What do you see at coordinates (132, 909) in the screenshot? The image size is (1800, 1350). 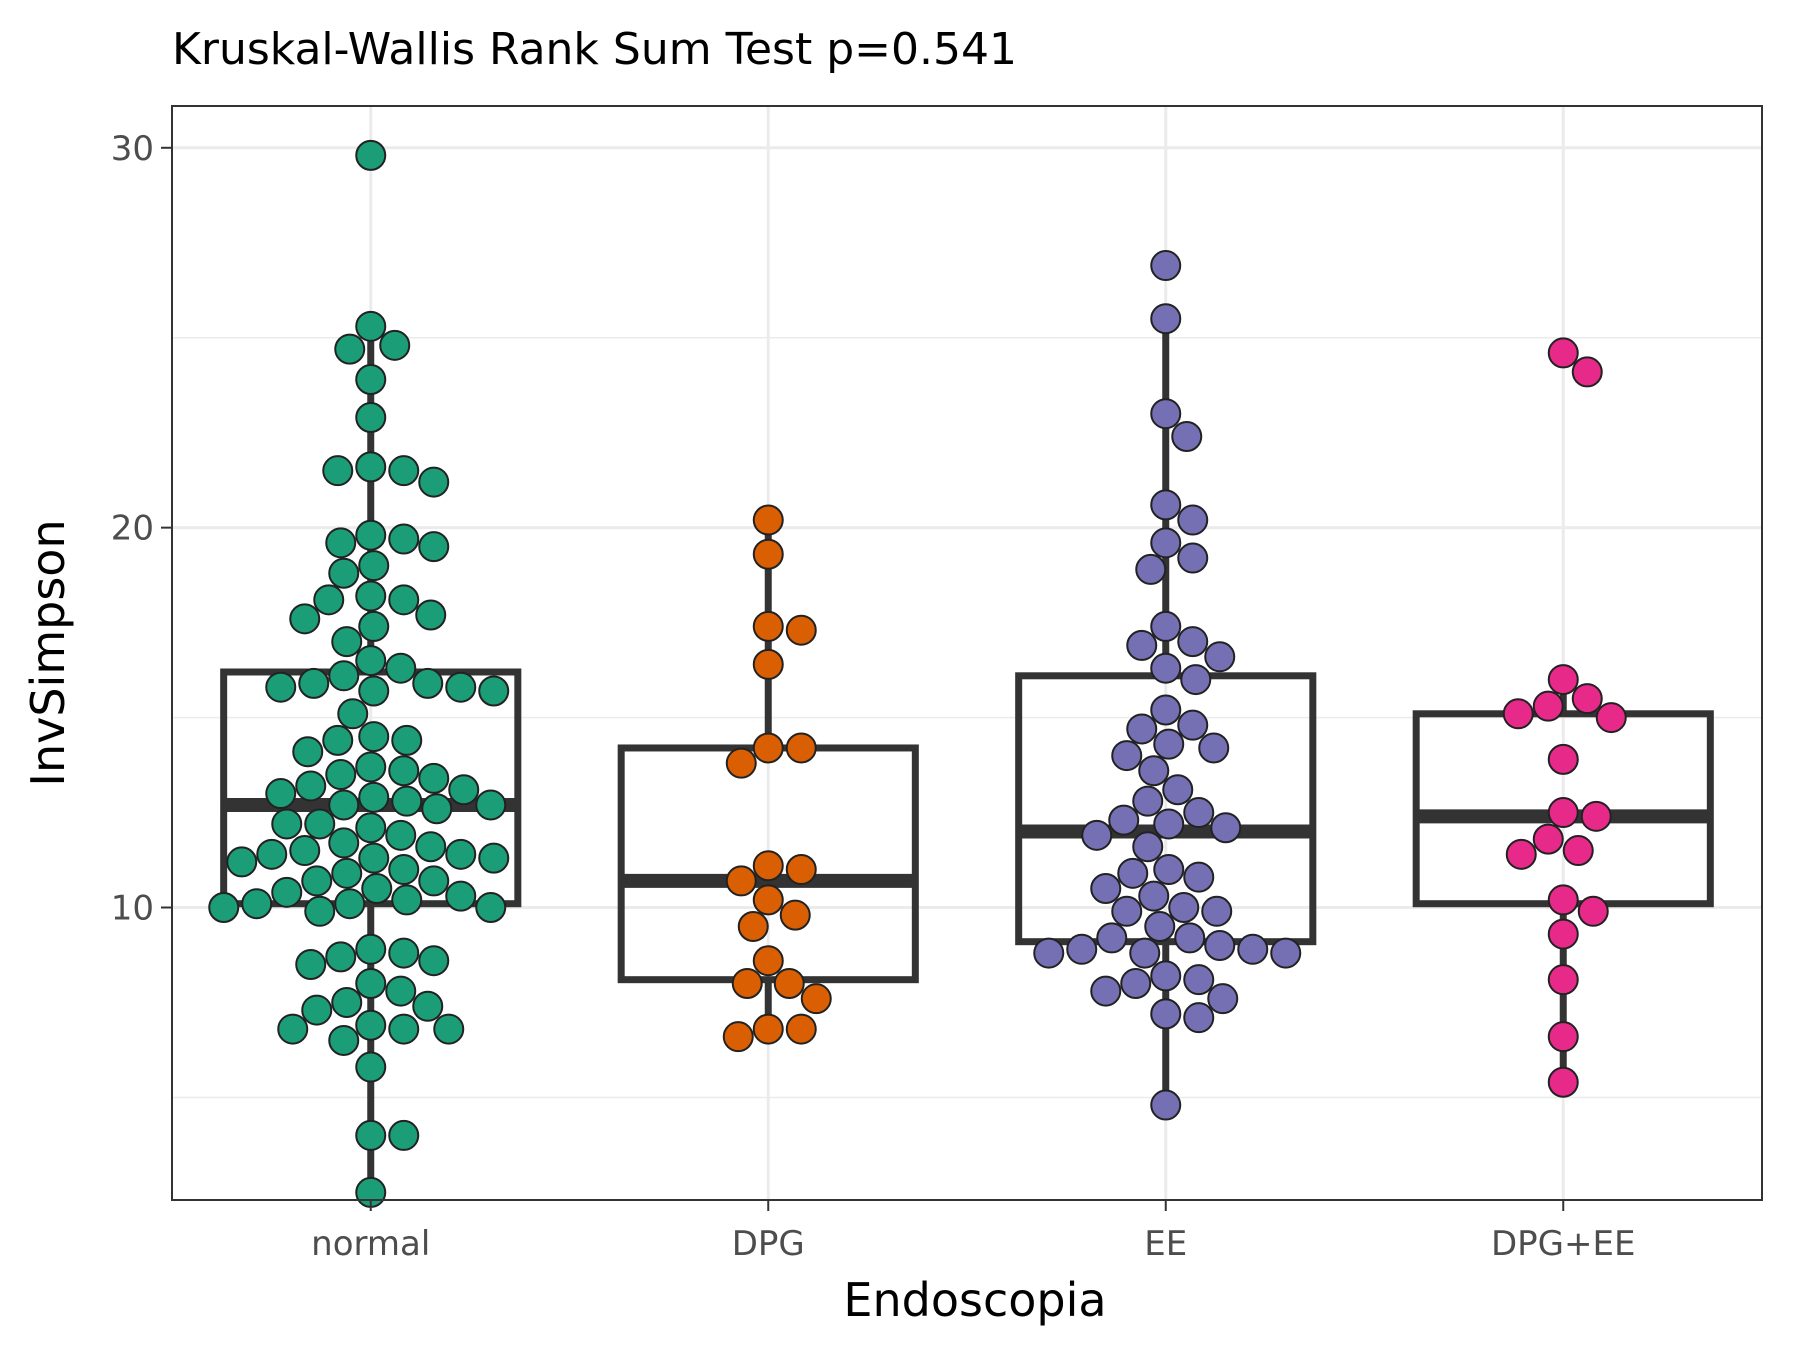 I see `y-tick-label: 10` at bounding box center [132, 909].